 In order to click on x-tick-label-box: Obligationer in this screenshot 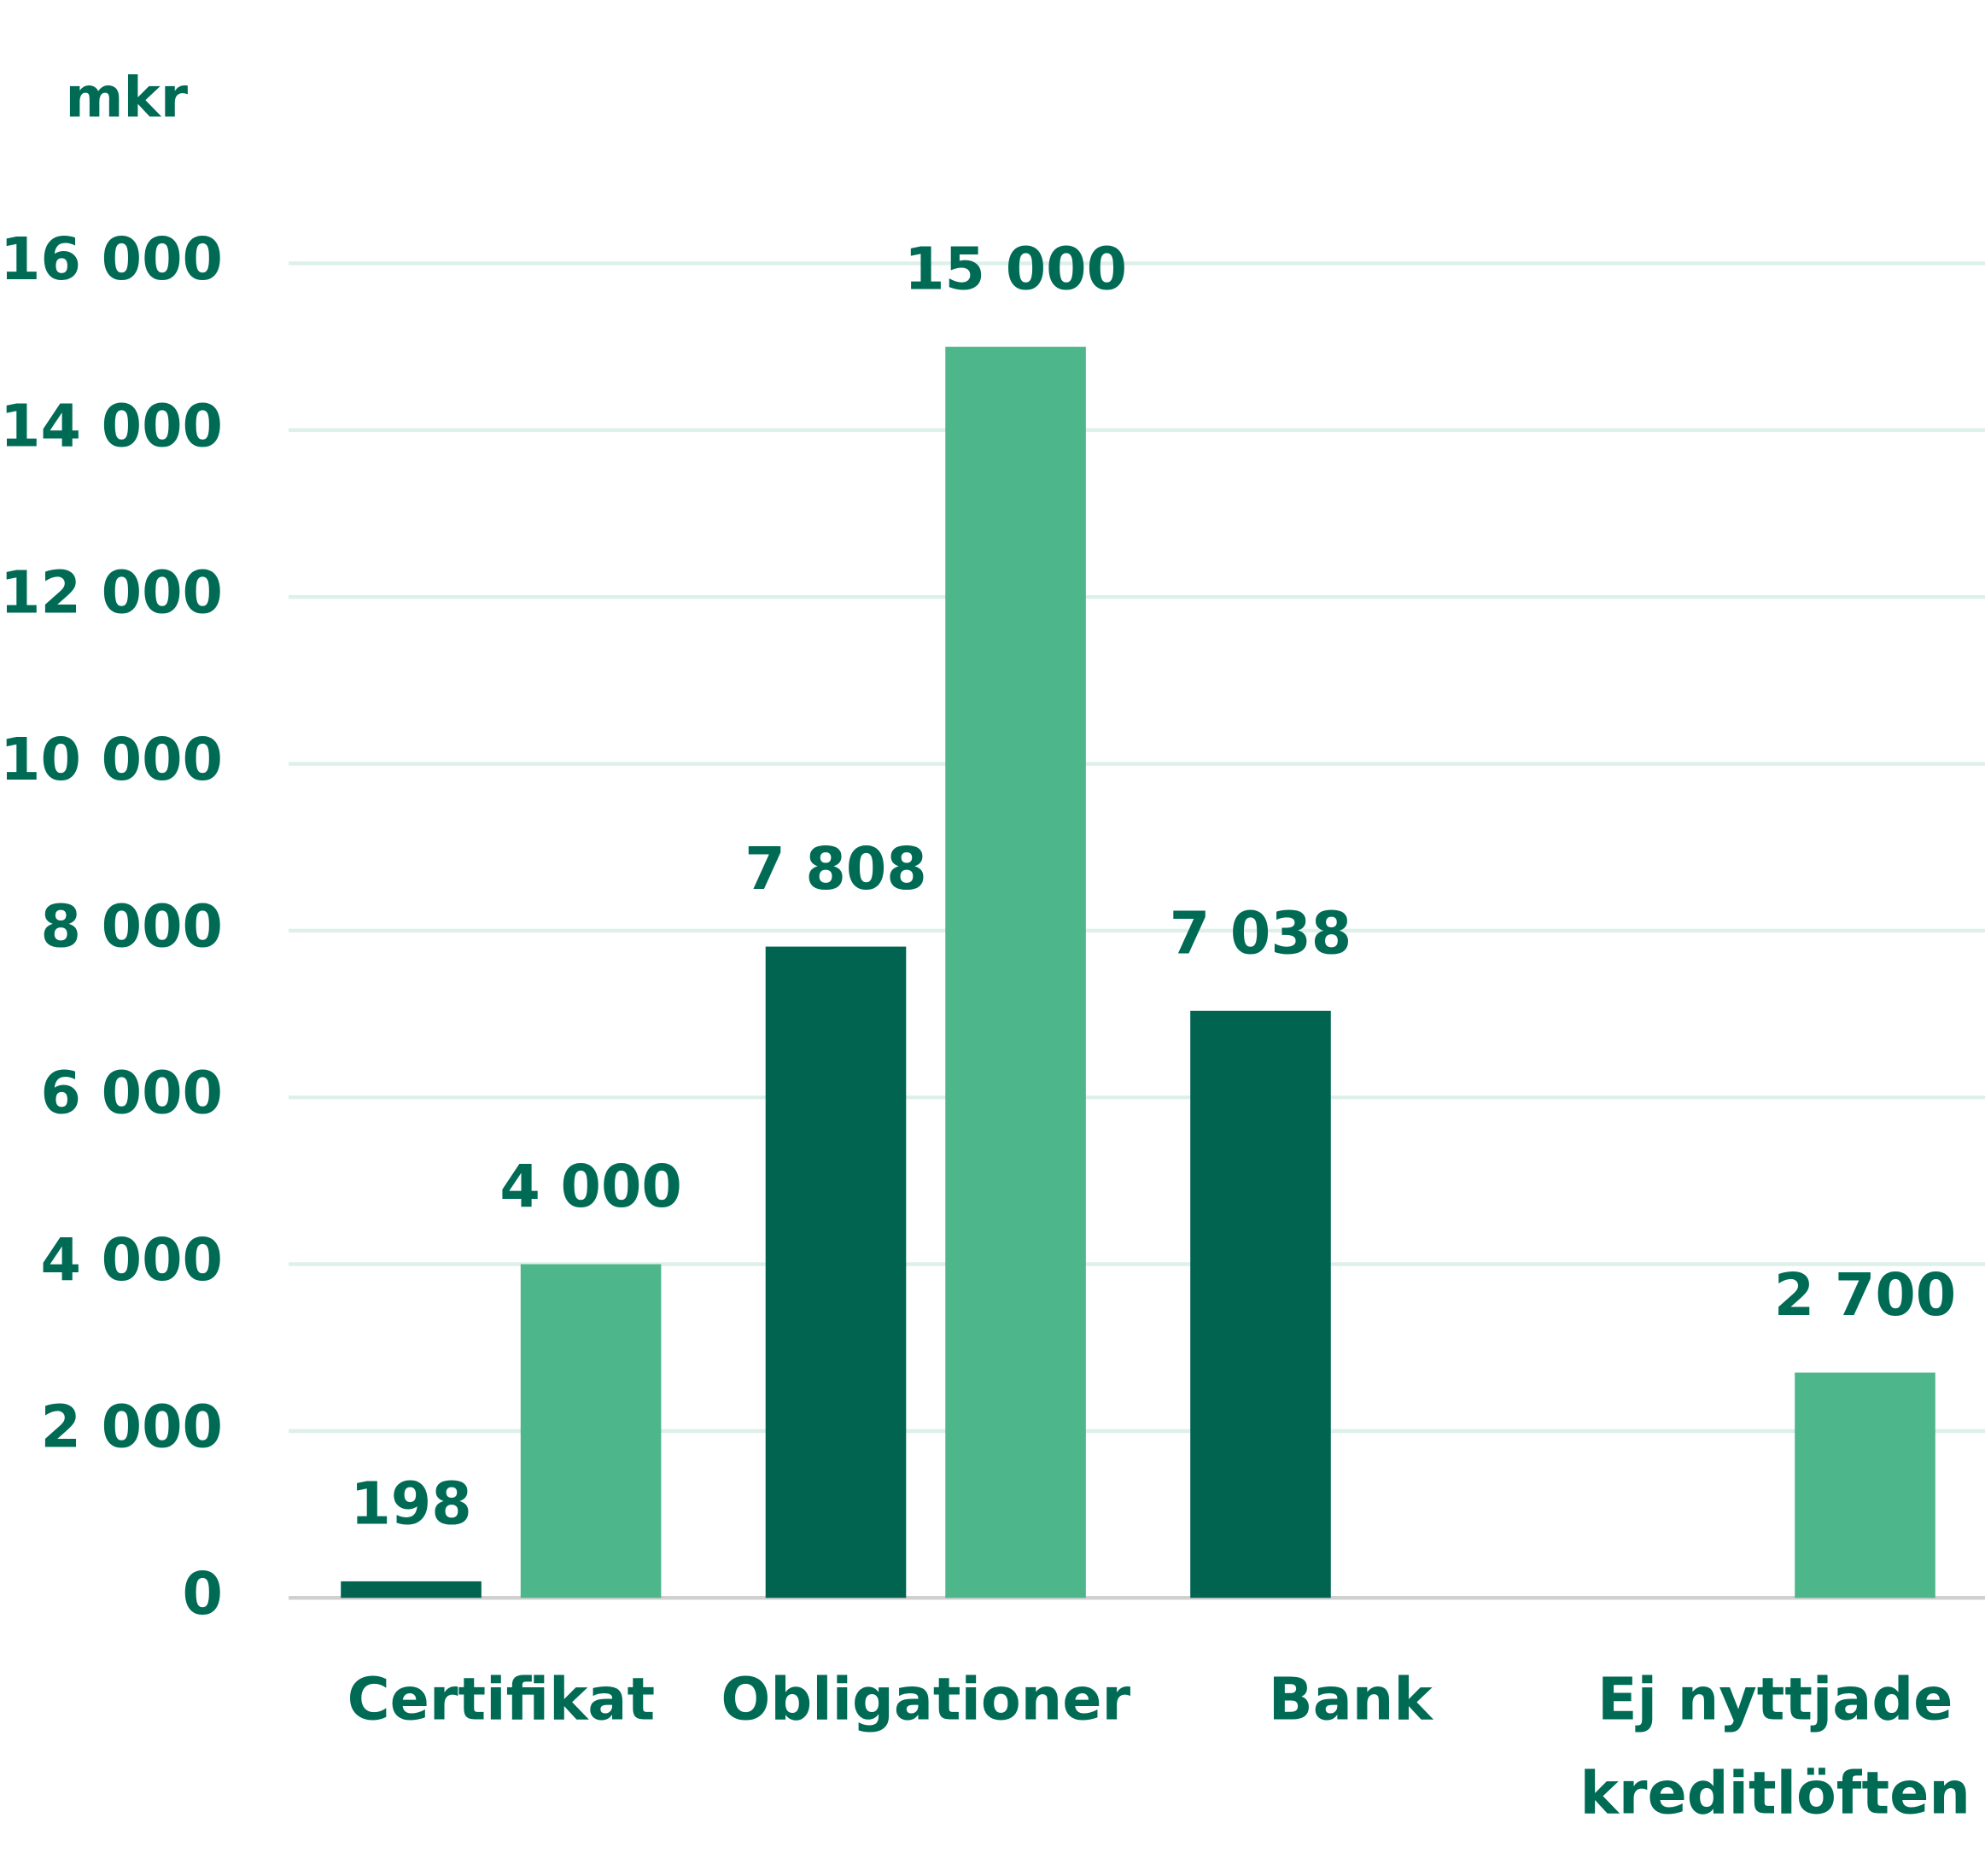, I will do `click(926, 1698)`.